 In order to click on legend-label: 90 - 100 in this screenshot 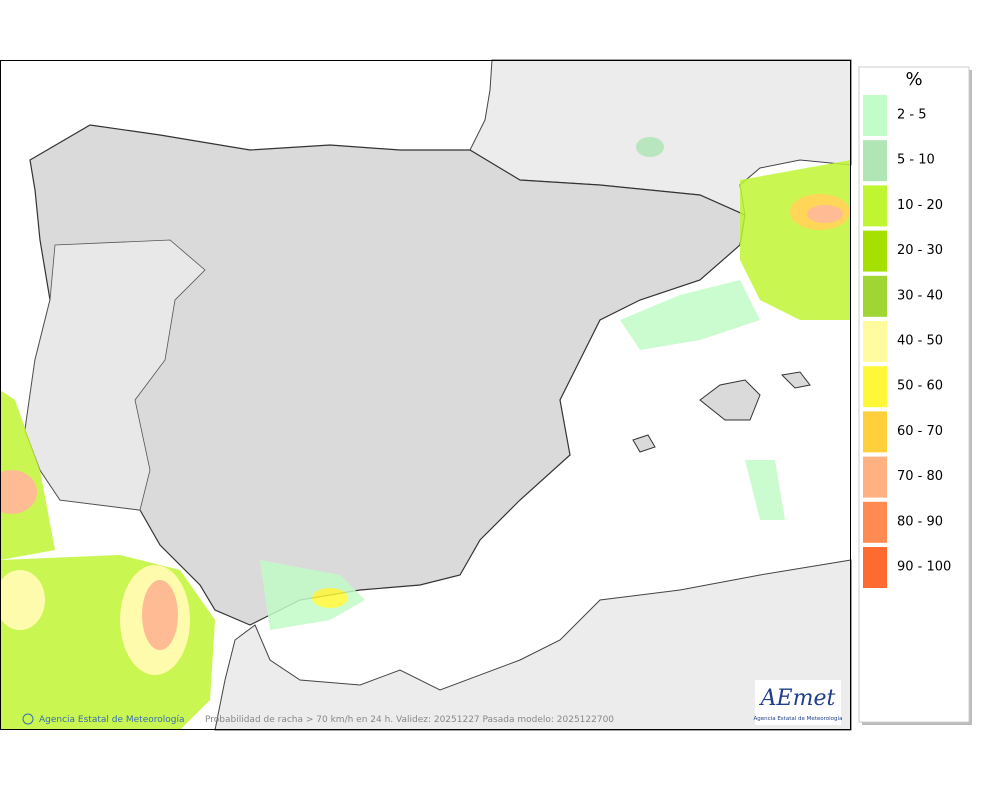, I will do `click(924, 567)`.